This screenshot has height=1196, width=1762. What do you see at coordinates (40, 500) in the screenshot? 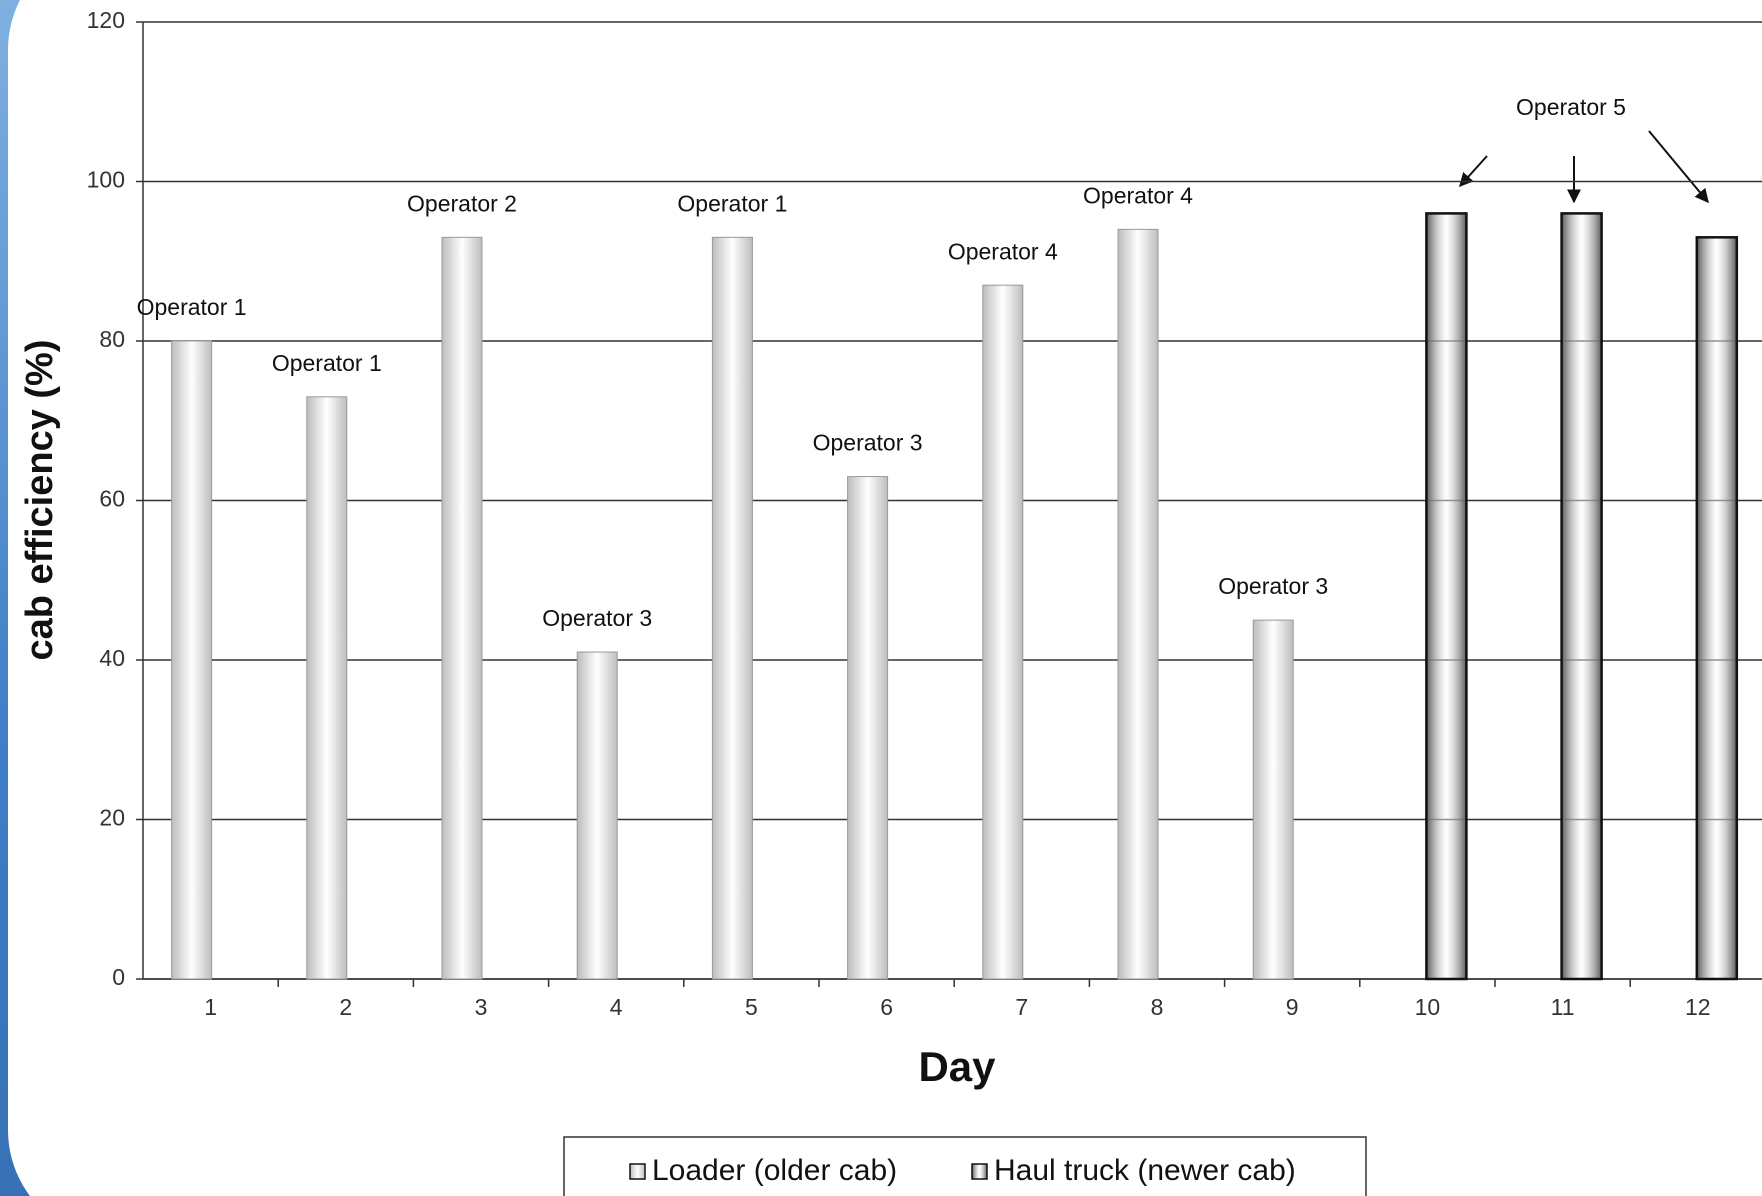
I see `y-axis-label: cab efficiency (%)` at bounding box center [40, 500].